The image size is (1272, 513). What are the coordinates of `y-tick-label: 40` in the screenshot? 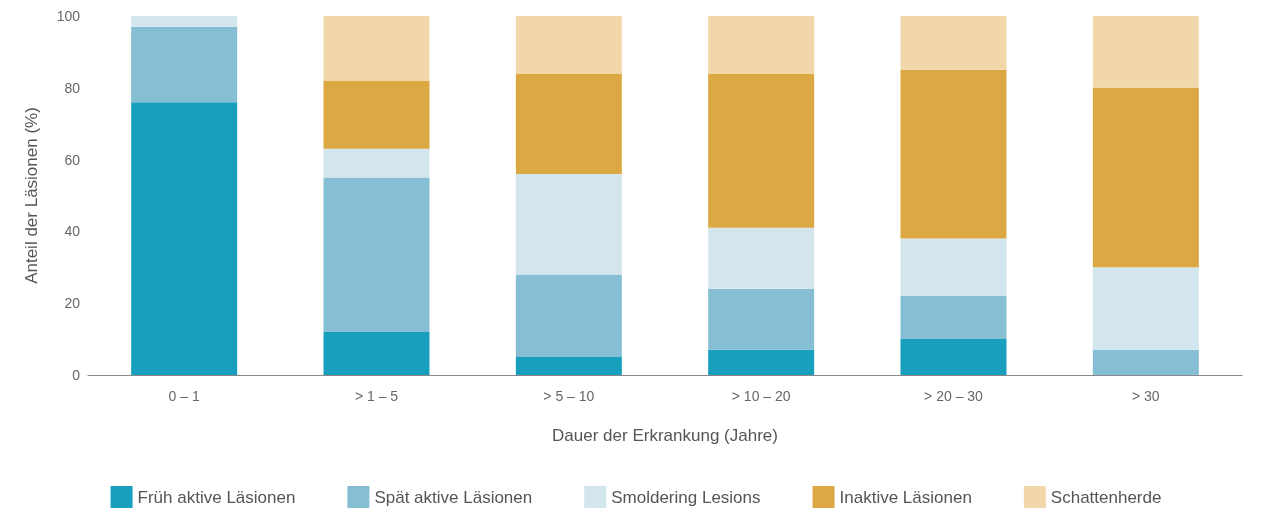 It's located at (72, 231).